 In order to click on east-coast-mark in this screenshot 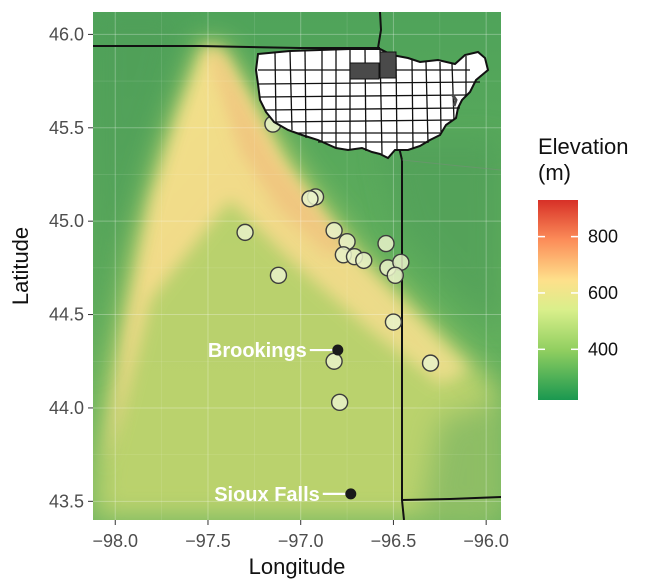, I will do `click(454, 100)`.